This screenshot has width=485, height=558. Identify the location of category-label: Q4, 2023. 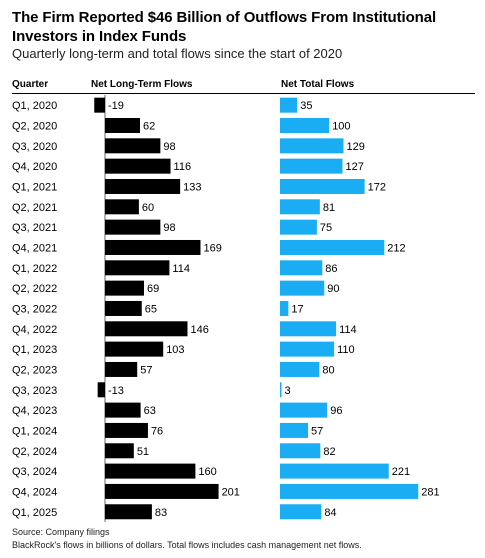
(34, 411).